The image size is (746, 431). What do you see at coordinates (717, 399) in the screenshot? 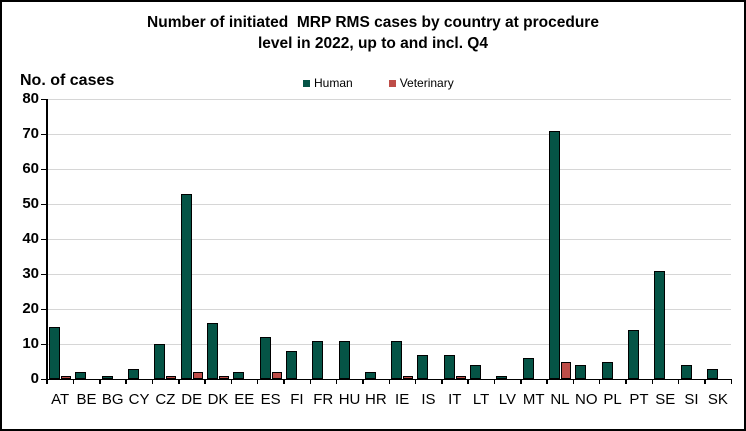
I see `x-axis-label-SK: SK` at bounding box center [717, 399].